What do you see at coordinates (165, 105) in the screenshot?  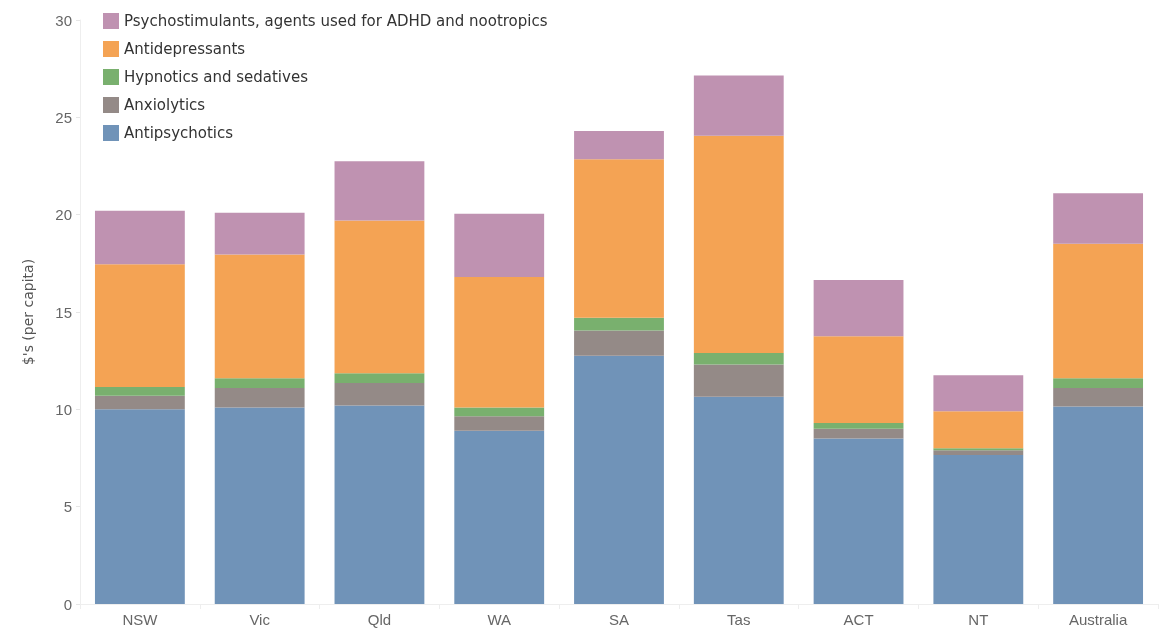 I see `legend-label: Anxiolytics` at bounding box center [165, 105].